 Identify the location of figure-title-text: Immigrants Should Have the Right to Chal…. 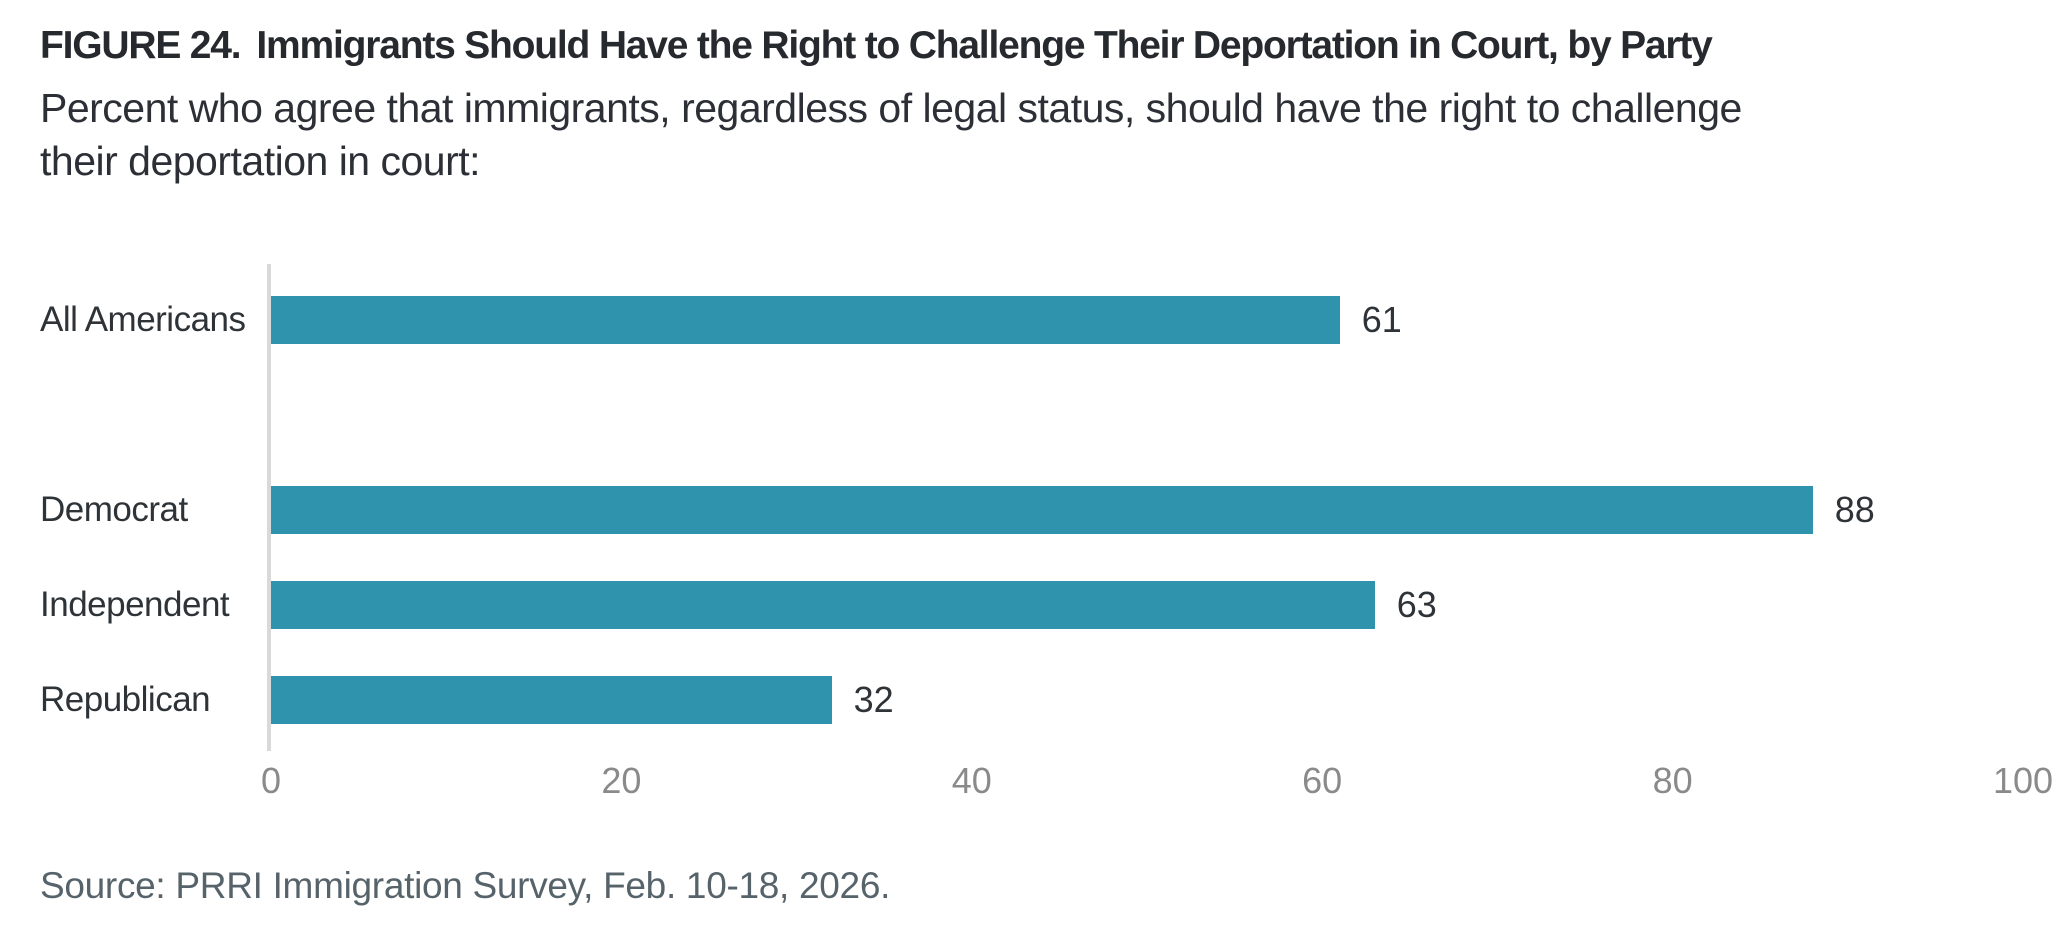
(984, 45).